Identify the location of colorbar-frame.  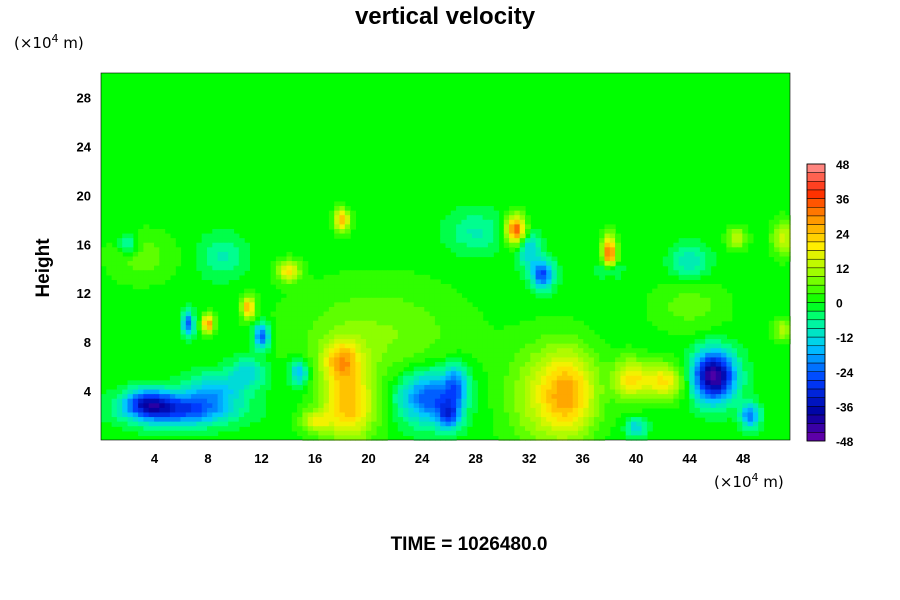
(816, 302).